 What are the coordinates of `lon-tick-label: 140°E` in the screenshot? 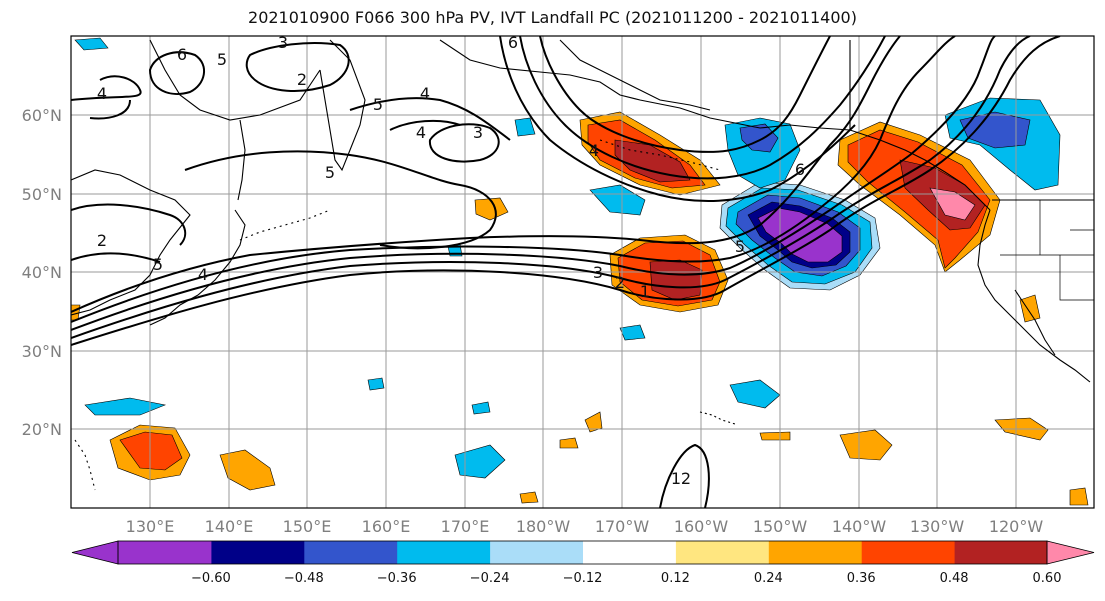 It's located at (229, 526).